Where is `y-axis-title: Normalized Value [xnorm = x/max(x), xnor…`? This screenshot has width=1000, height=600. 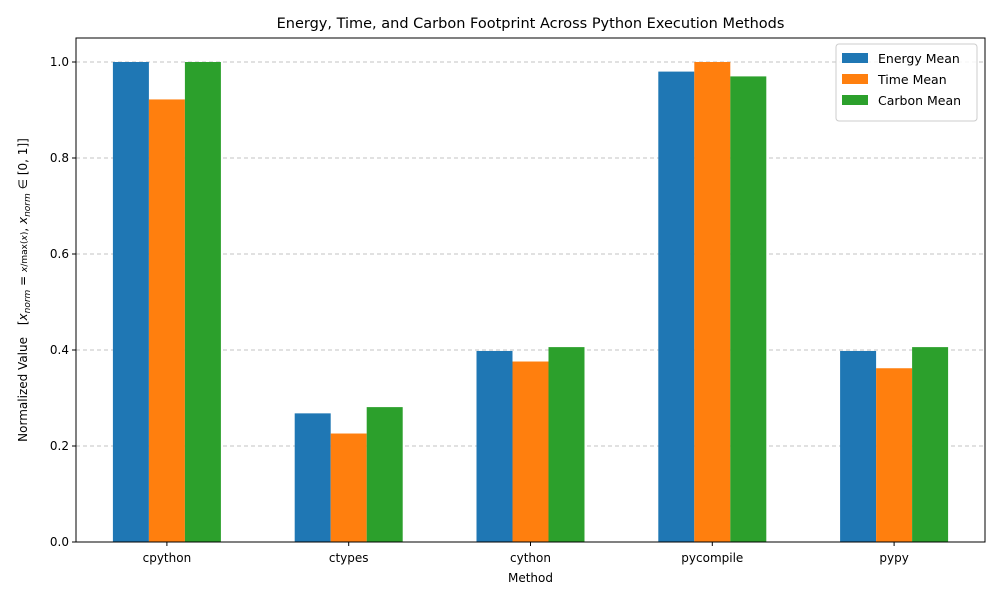
y-axis-title: Normalized Value [xnorm = x/max(x), xnor… is located at coordinates (24, 290).